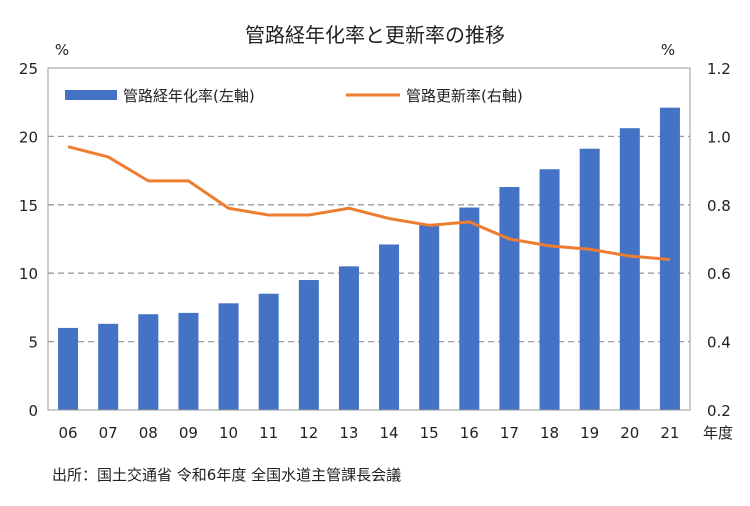  Describe the element at coordinates (348, 433) in the screenshot. I see `x-tick-label: 13` at that location.